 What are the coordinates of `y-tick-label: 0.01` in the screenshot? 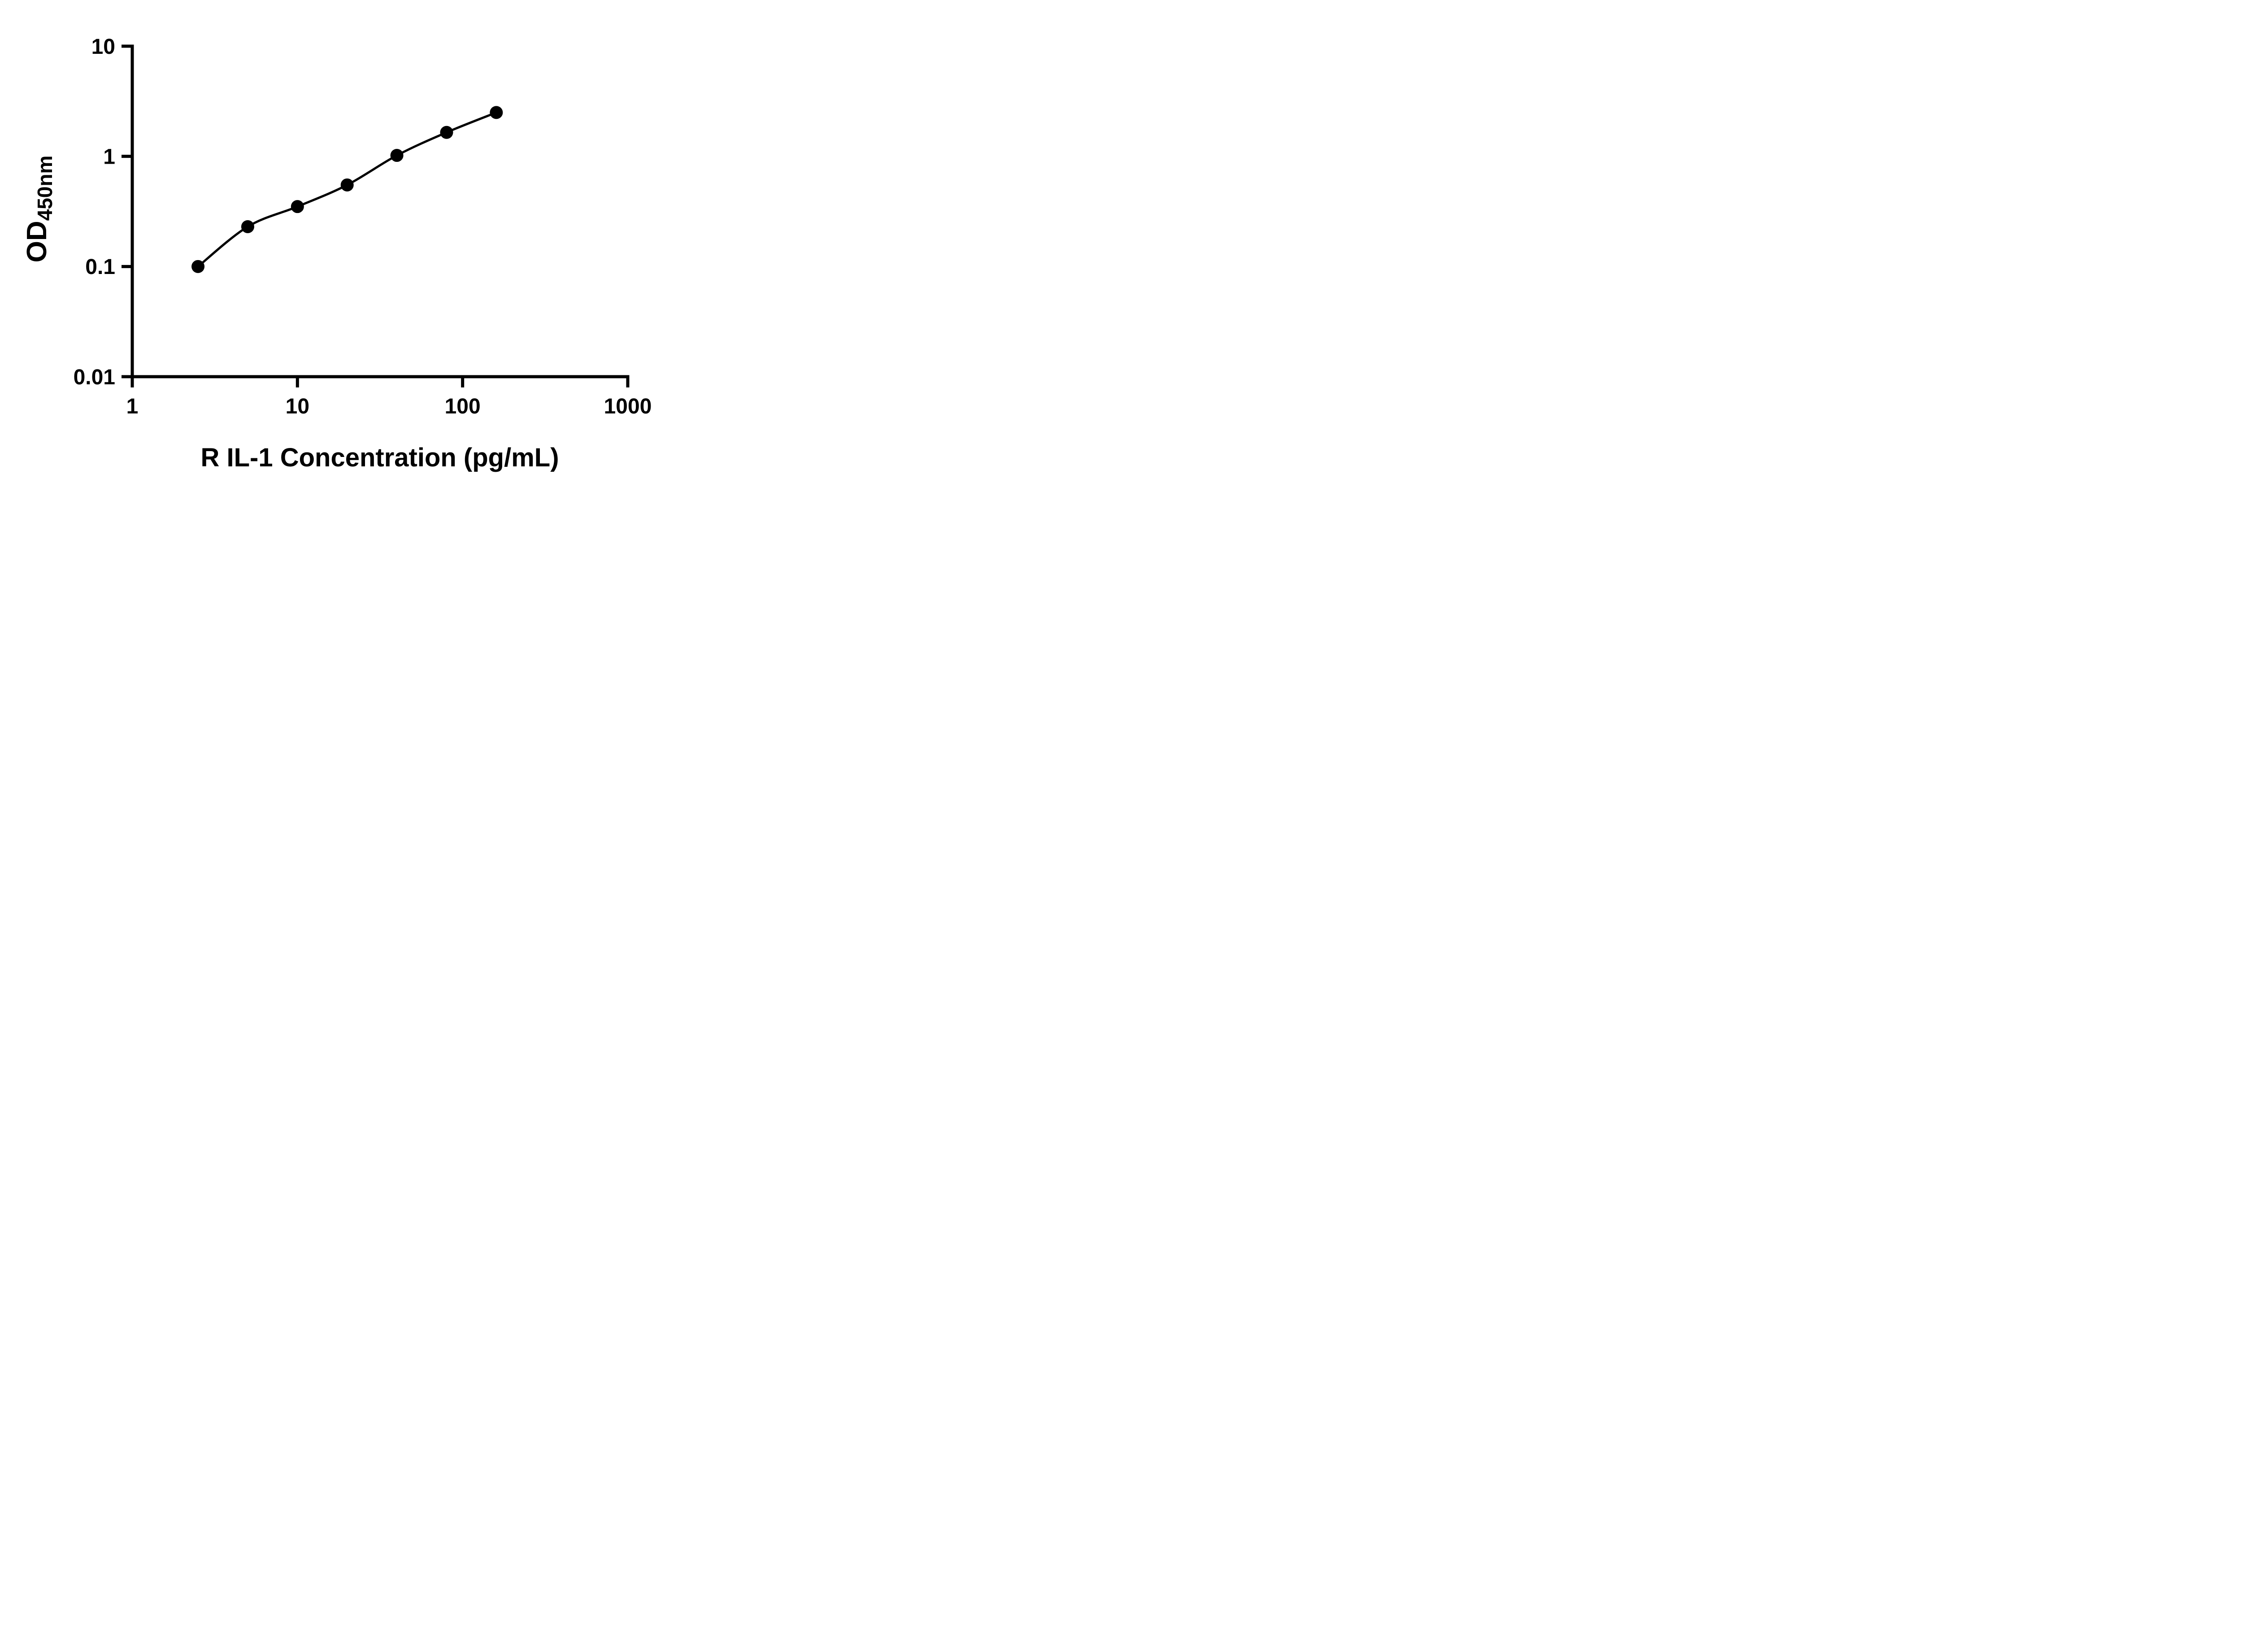 It's located at (94, 377).